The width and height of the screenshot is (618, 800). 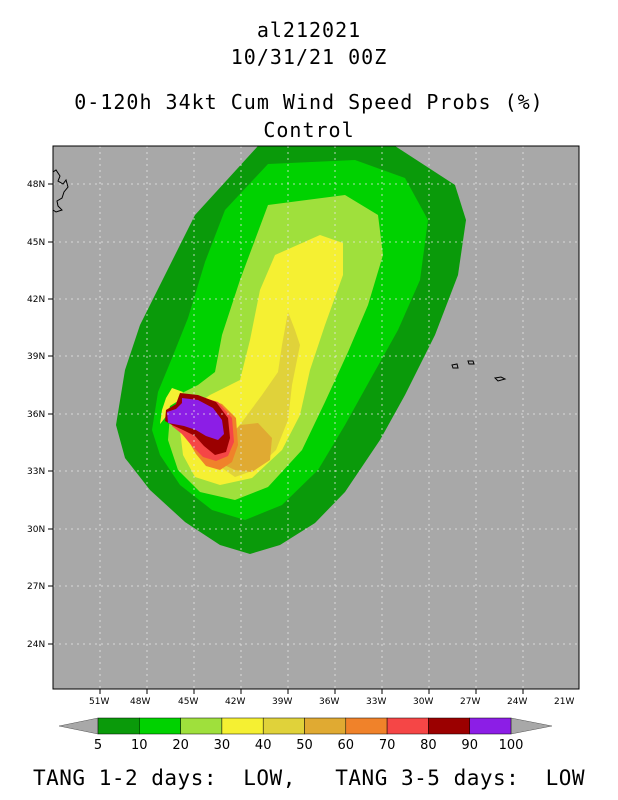 I want to click on lon-label-48w: 48W, so click(x=140, y=702).